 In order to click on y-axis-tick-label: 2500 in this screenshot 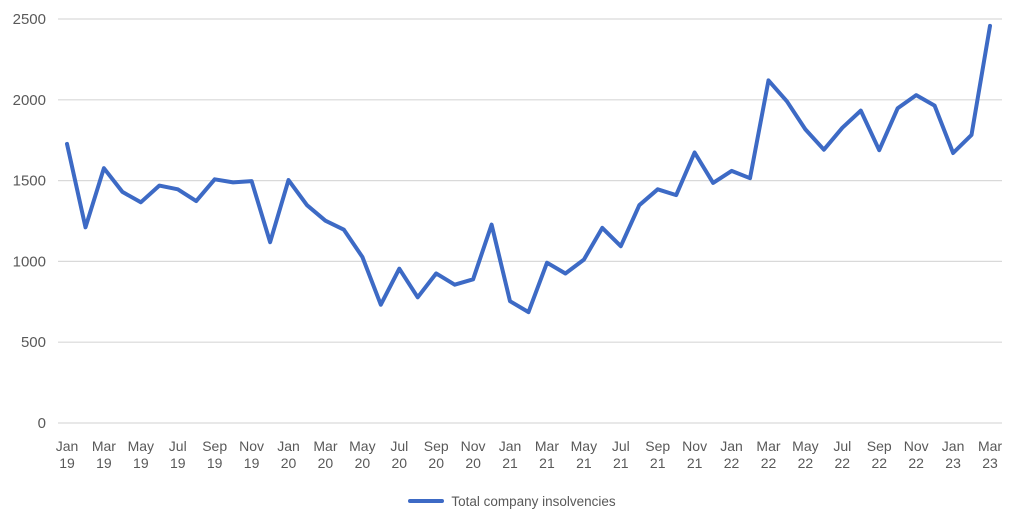, I will do `click(29, 19)`.